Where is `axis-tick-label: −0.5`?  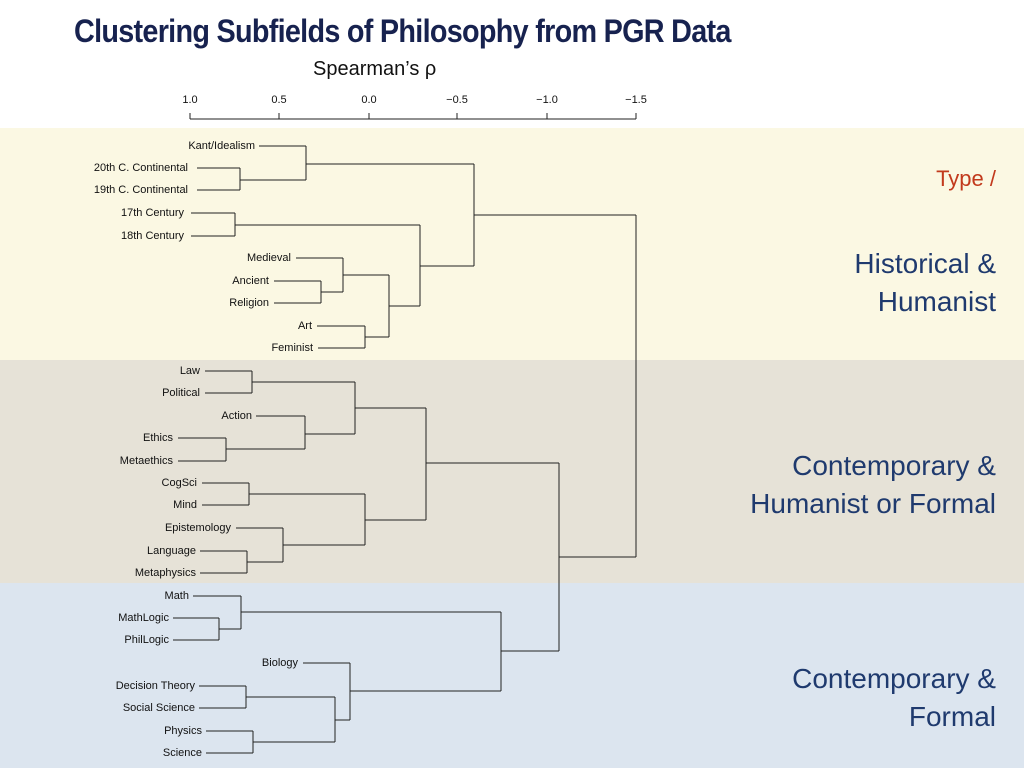 axis-tick-label: −0.5 is located at coordinates (457, 100).